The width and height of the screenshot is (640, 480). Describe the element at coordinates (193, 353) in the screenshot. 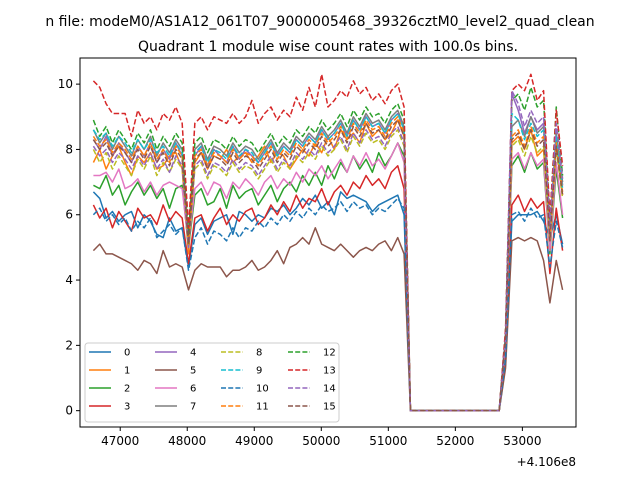

I see `legend-label: 4` at that location.